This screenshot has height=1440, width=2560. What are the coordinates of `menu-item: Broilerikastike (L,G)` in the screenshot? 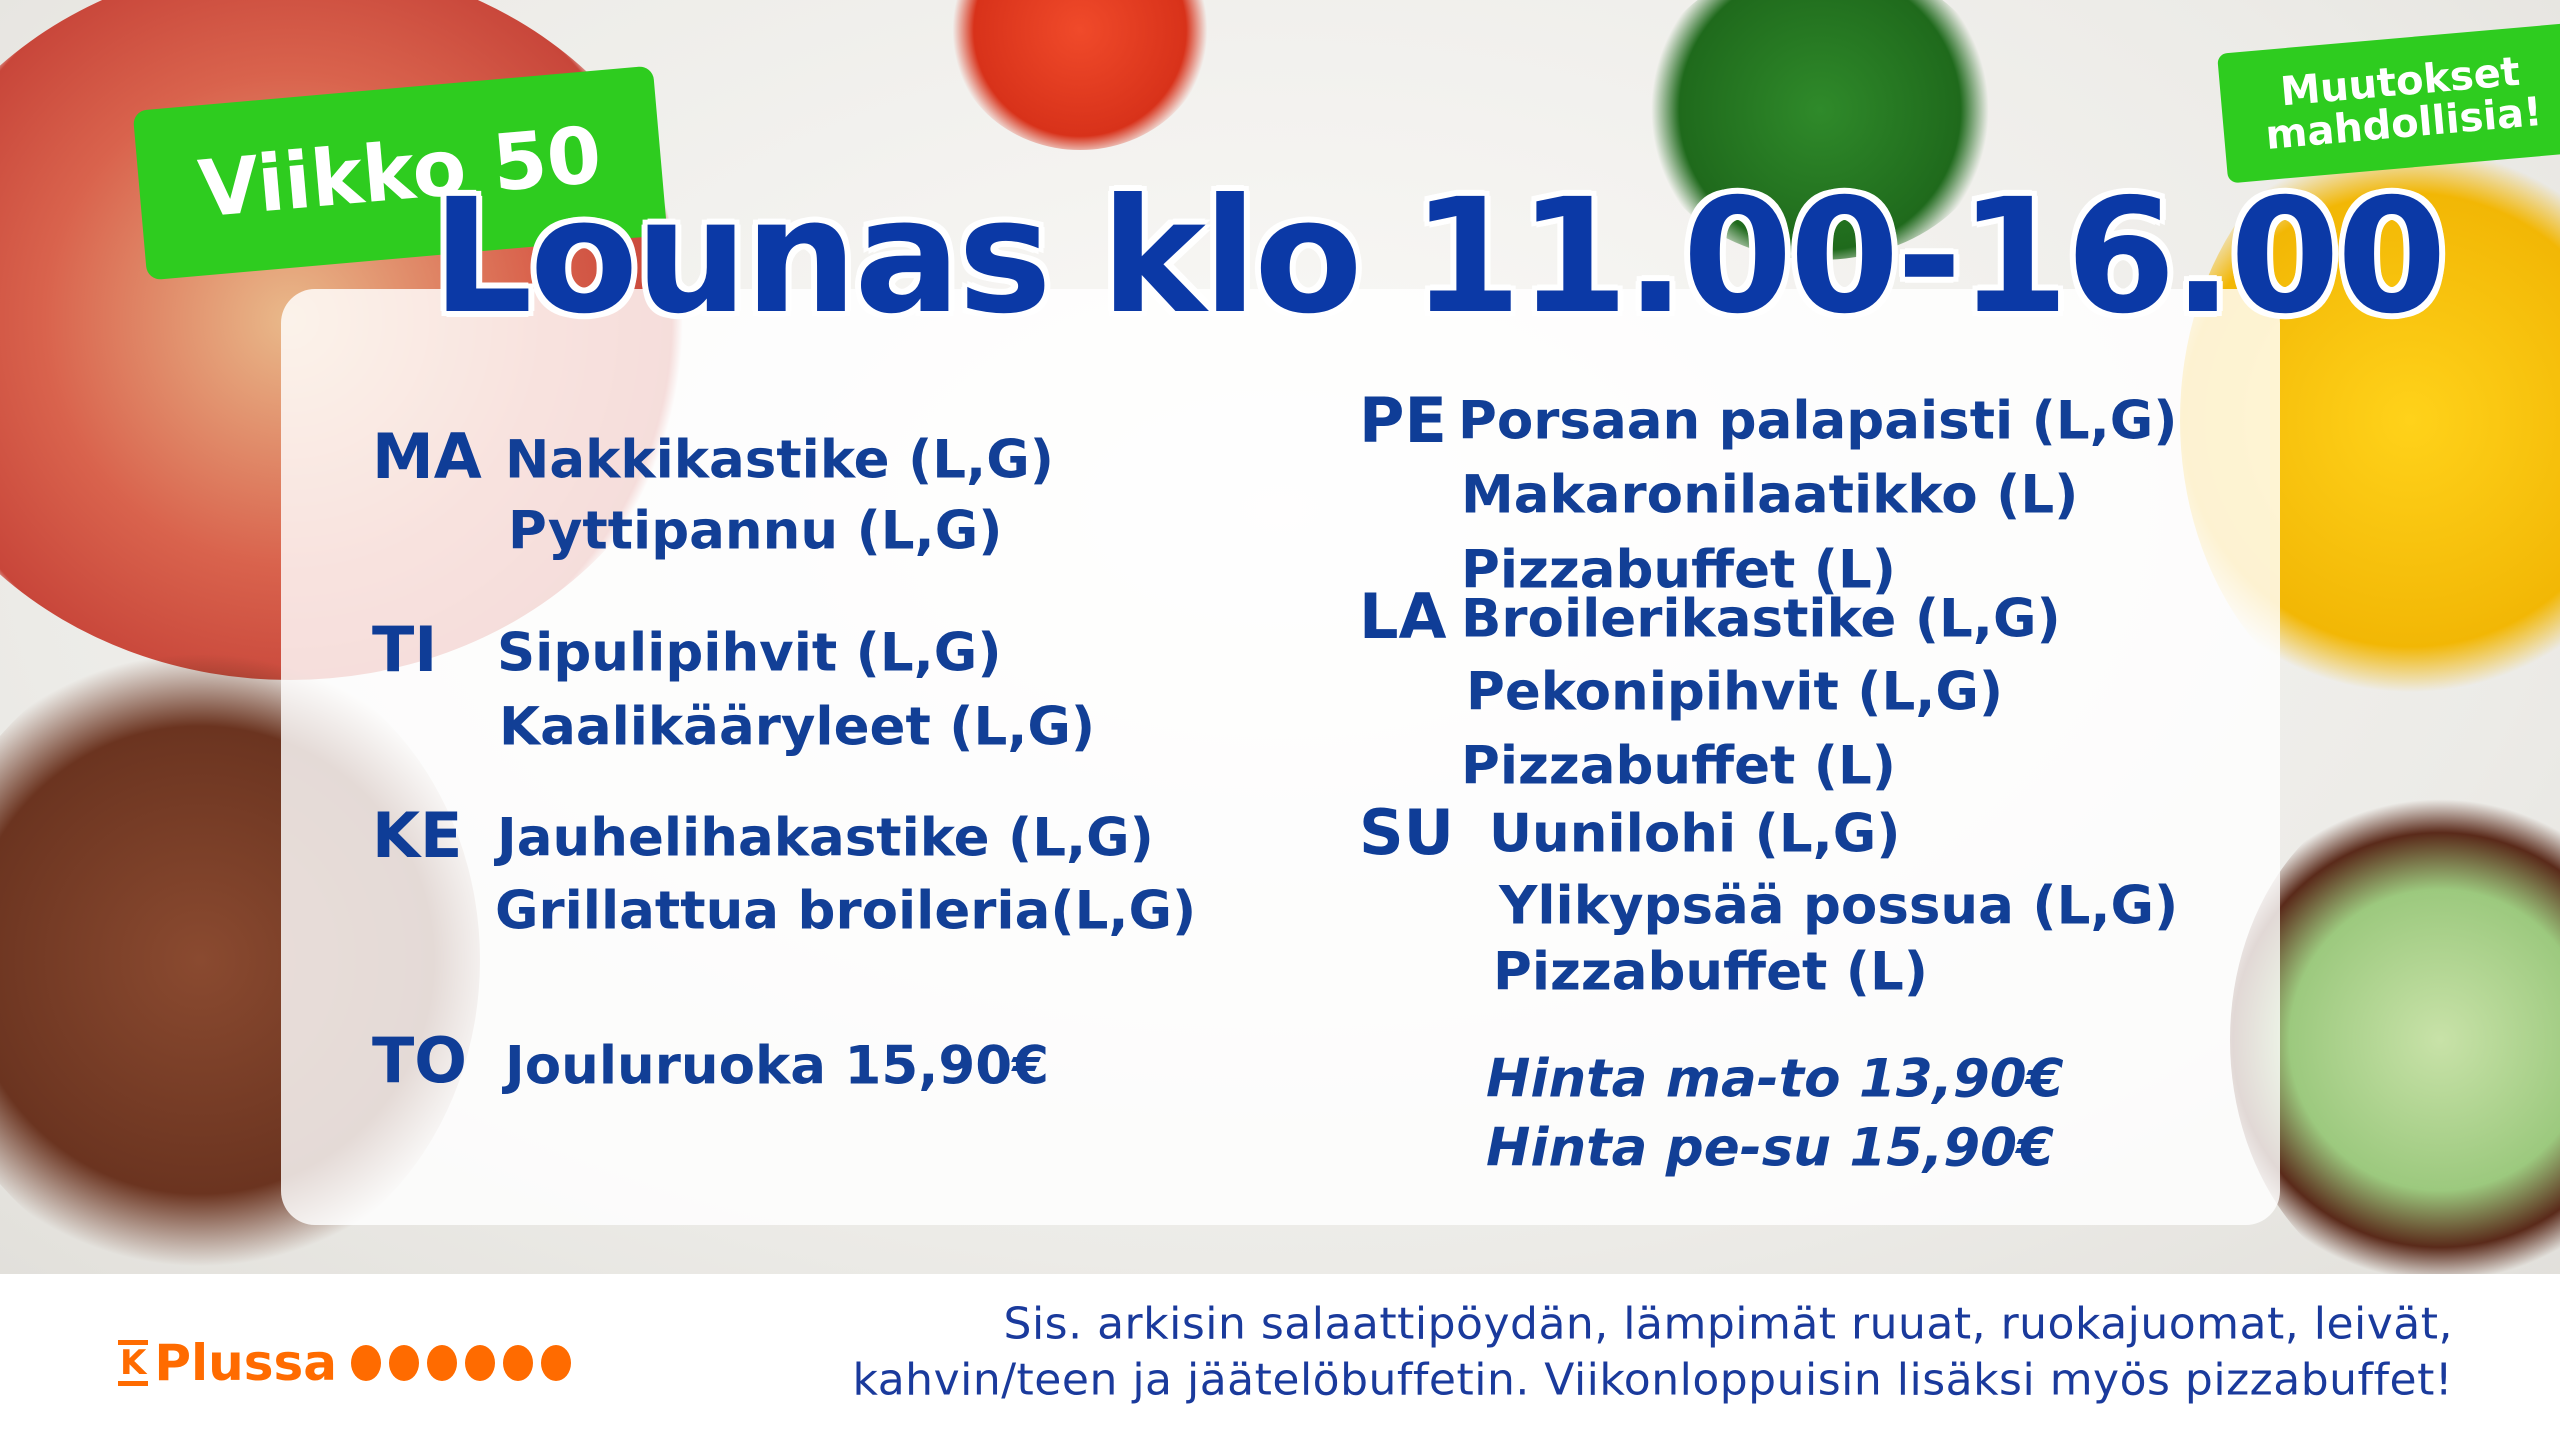 It's located at (1761, 619).